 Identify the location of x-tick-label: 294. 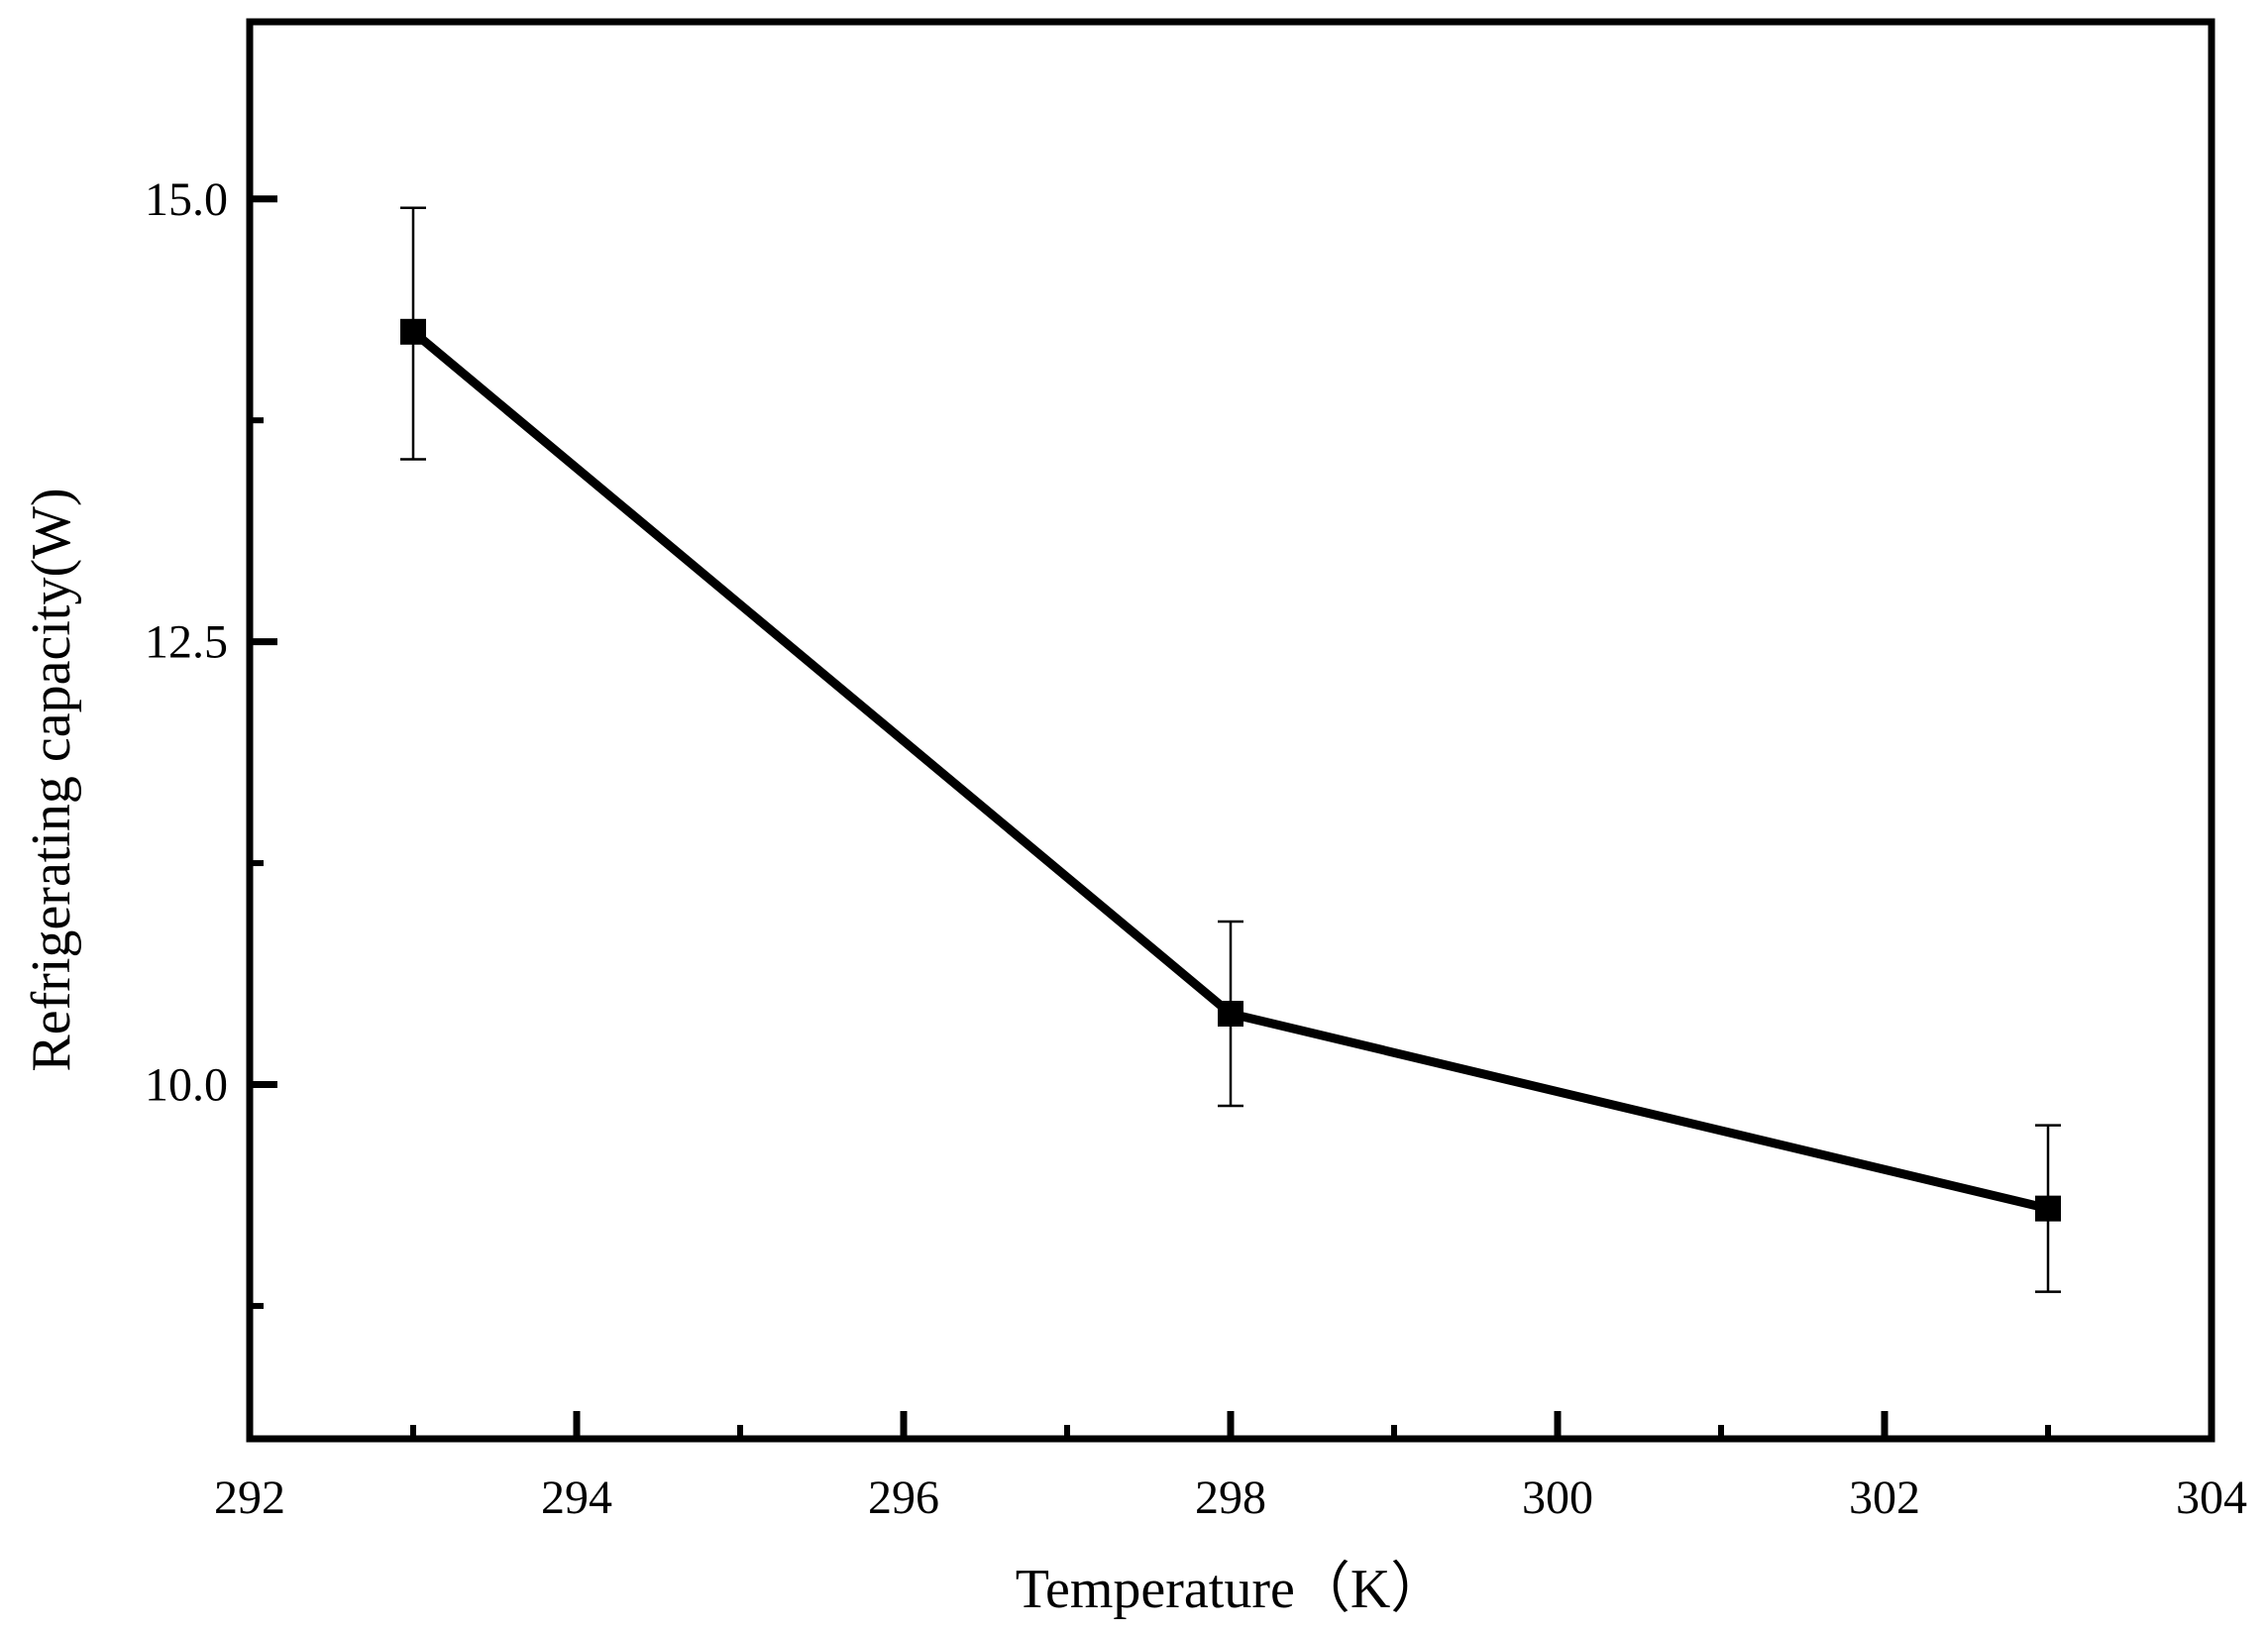
(576, 1497).